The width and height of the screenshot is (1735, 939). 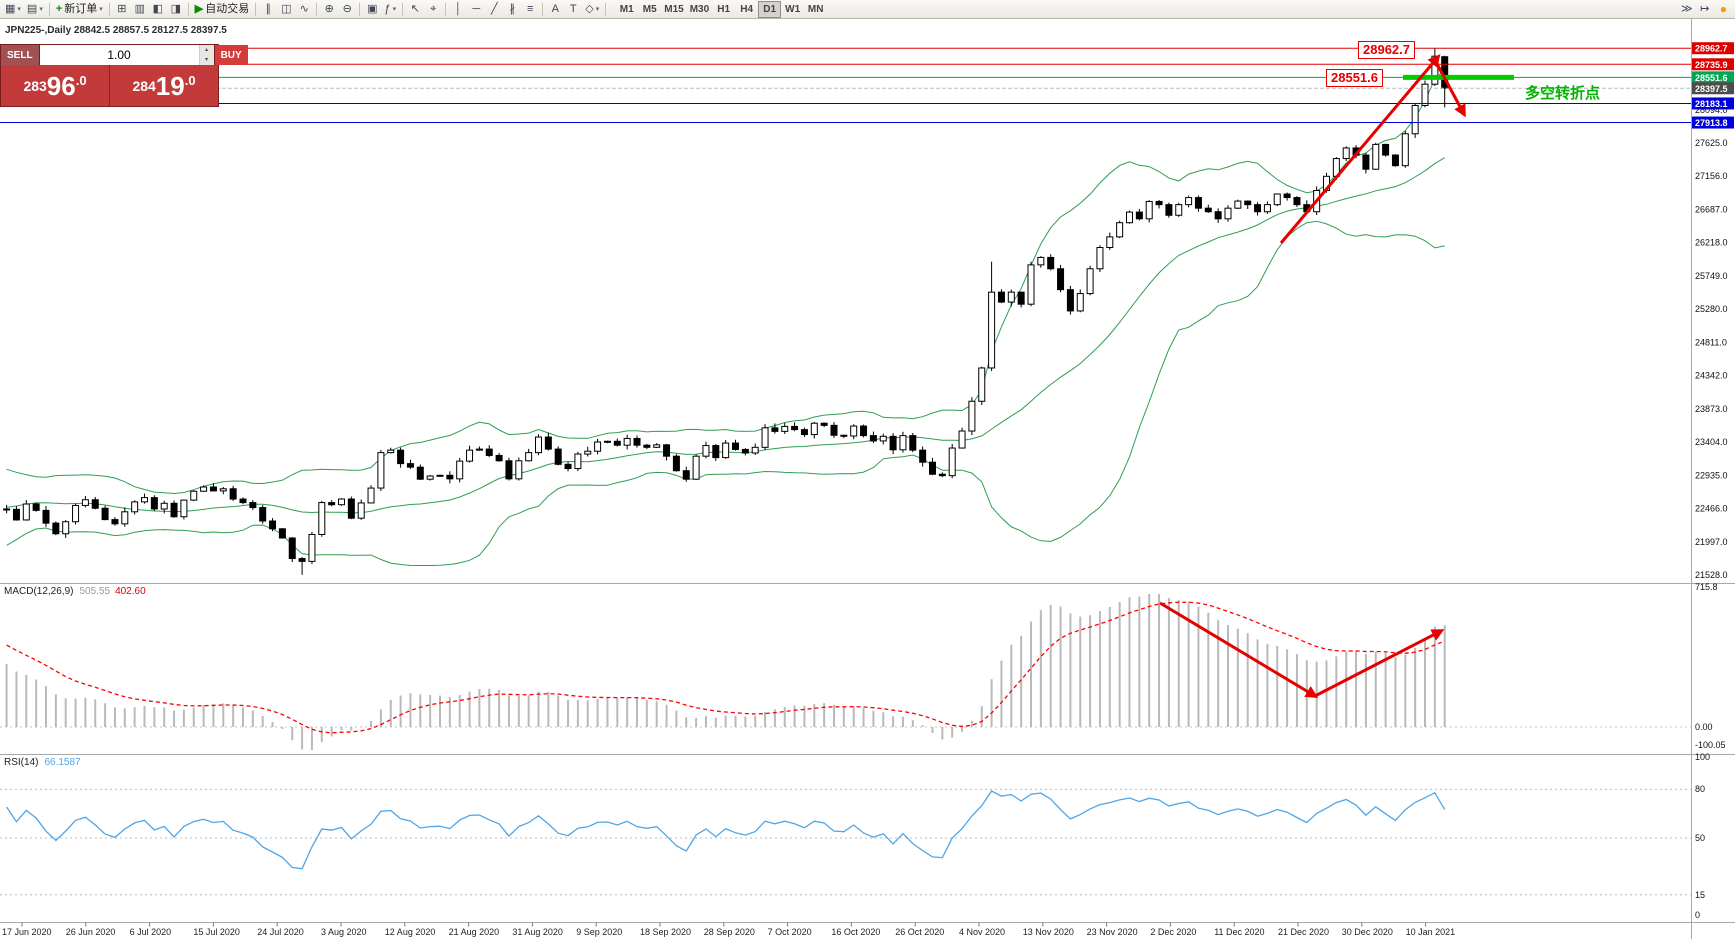 I want to click on price-axis-label: 21997.0, so click(x=1711, y=542).